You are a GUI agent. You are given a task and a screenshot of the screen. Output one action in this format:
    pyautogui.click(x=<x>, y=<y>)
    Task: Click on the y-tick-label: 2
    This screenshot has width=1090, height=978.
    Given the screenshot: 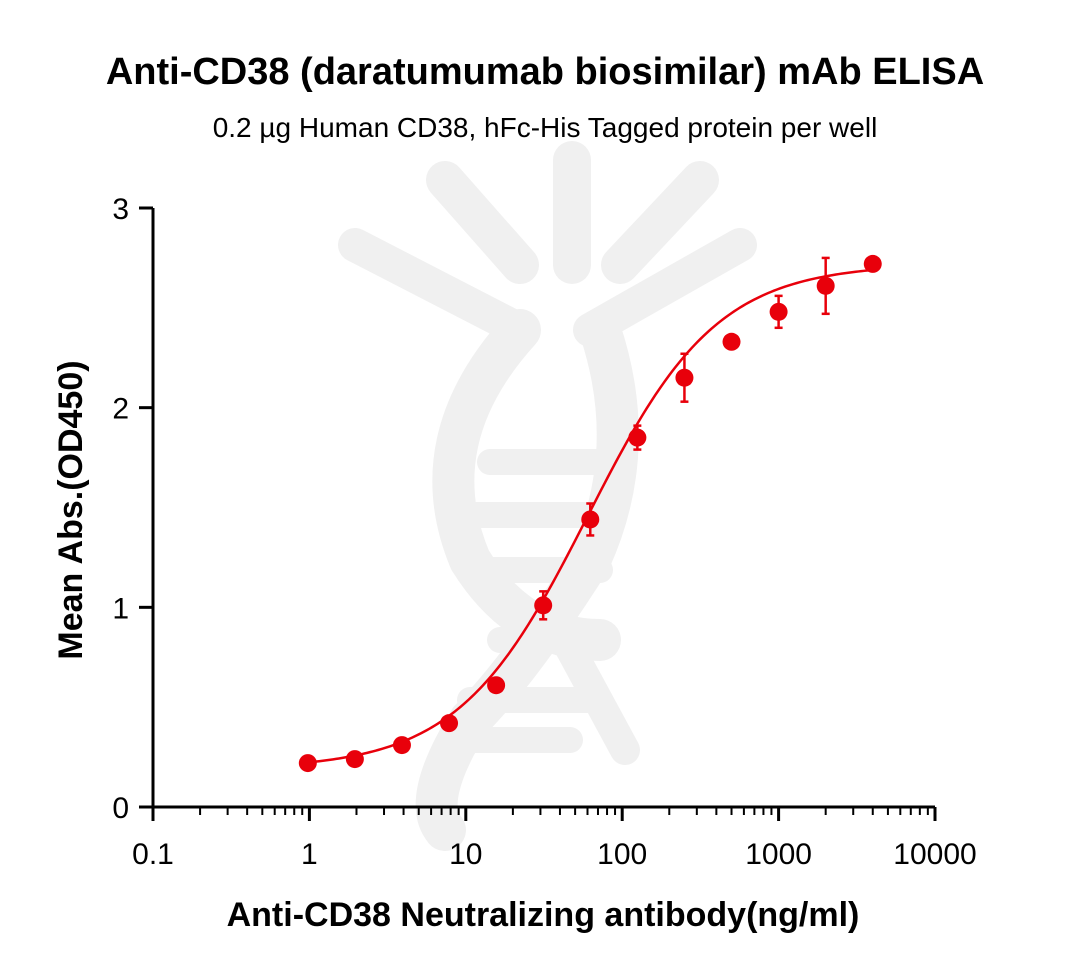 What is the action you would take?
    pyautogui.click(x=120, y=409)
    